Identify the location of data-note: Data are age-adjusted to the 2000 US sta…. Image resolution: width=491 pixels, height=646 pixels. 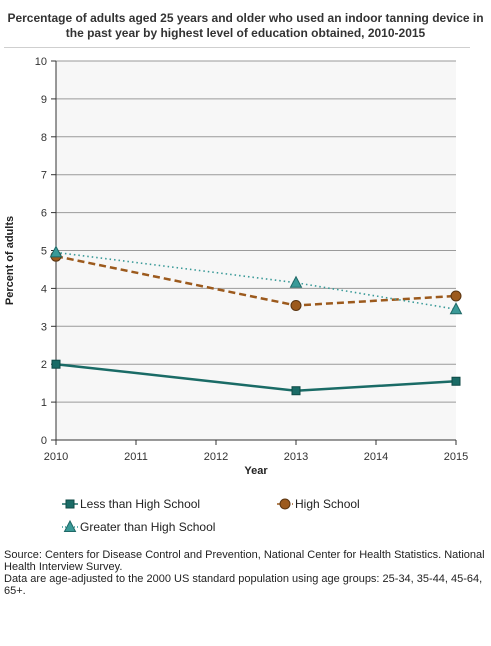
(245, 585).